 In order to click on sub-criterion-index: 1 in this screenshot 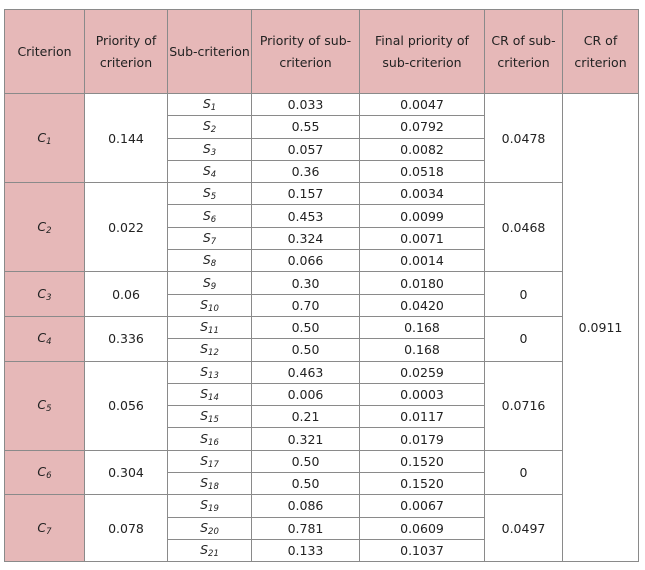, I will do `click(213, 108)`.